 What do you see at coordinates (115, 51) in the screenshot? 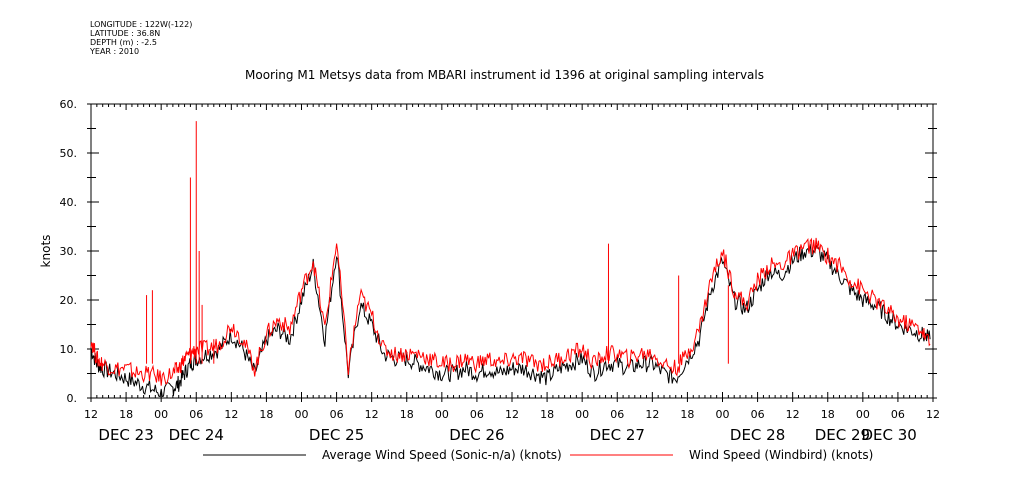
I see `year-label: YEAR : 2010` at bounding box center [115, 51].